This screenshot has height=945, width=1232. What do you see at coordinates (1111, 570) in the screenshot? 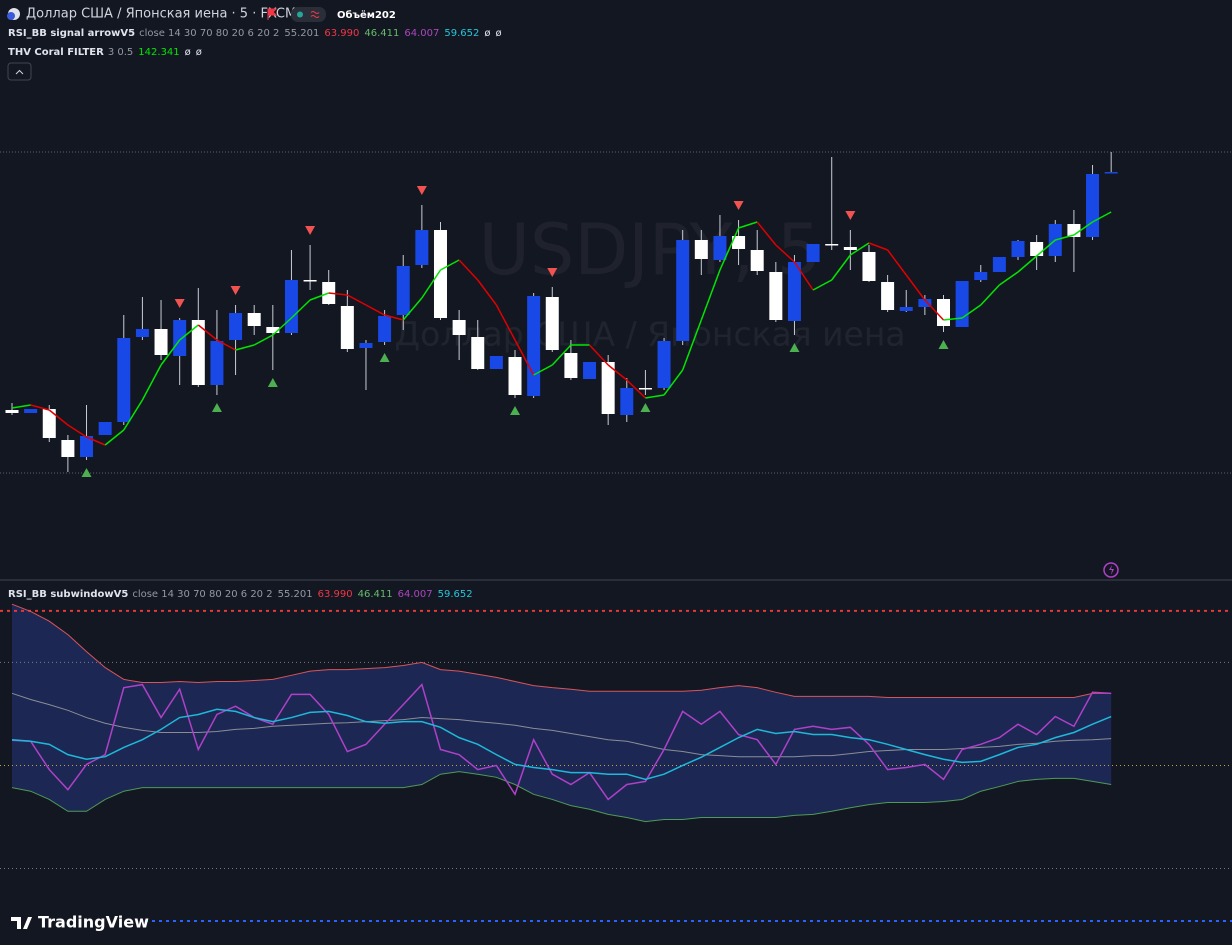
I see `alert-icon` at bounding box center [1111, 570].